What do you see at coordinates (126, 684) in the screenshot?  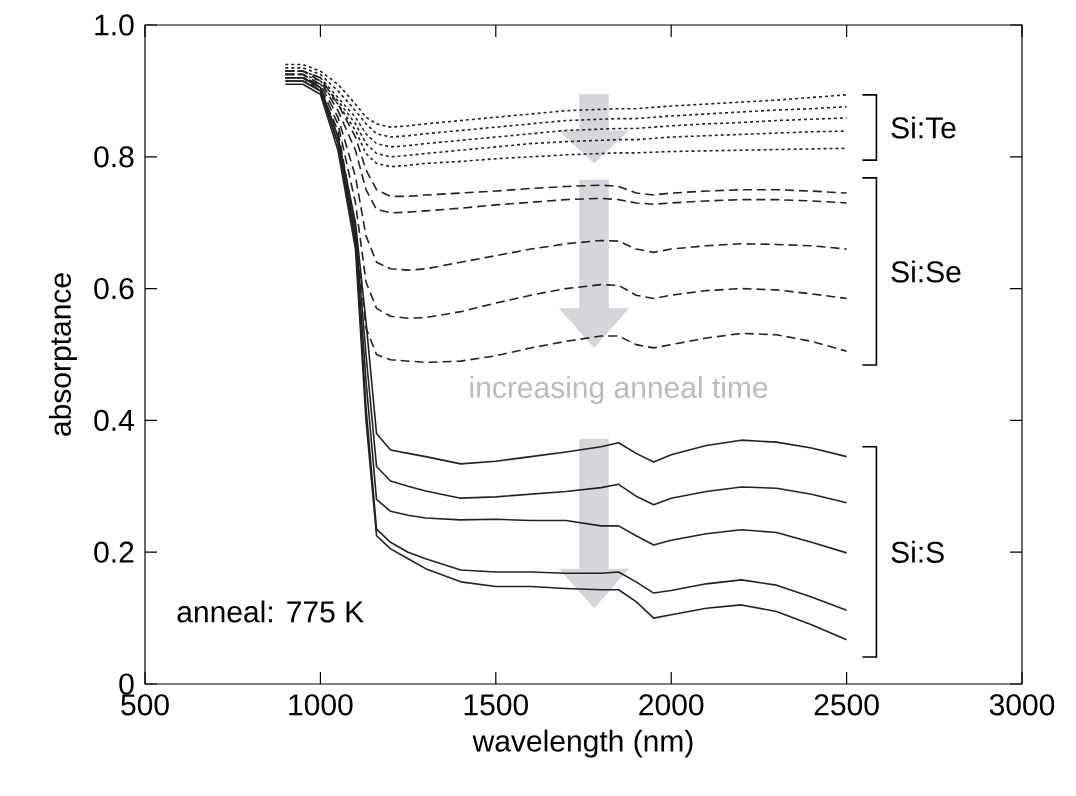 I see `y-tick-label: 0` at bounding box center [126, 684].